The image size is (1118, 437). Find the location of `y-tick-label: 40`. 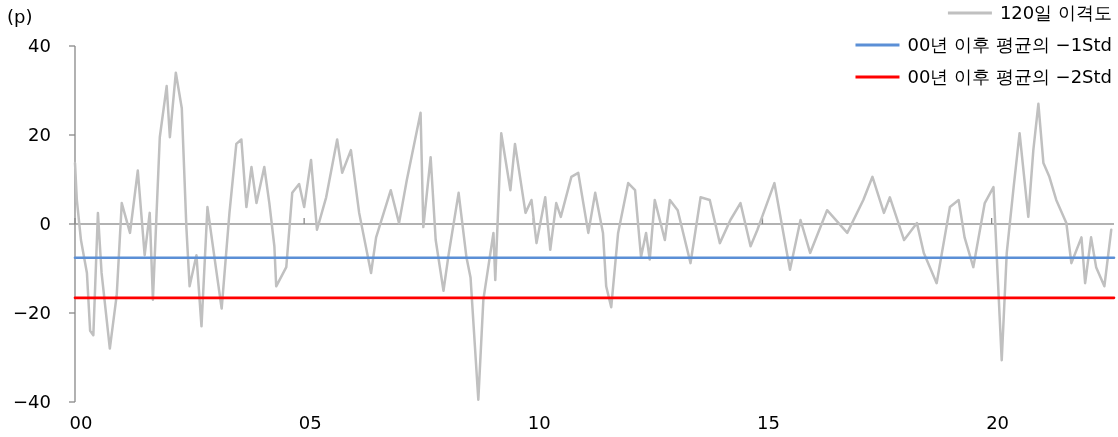

y-tick-label: 40 is located at coordinates (39, 45).